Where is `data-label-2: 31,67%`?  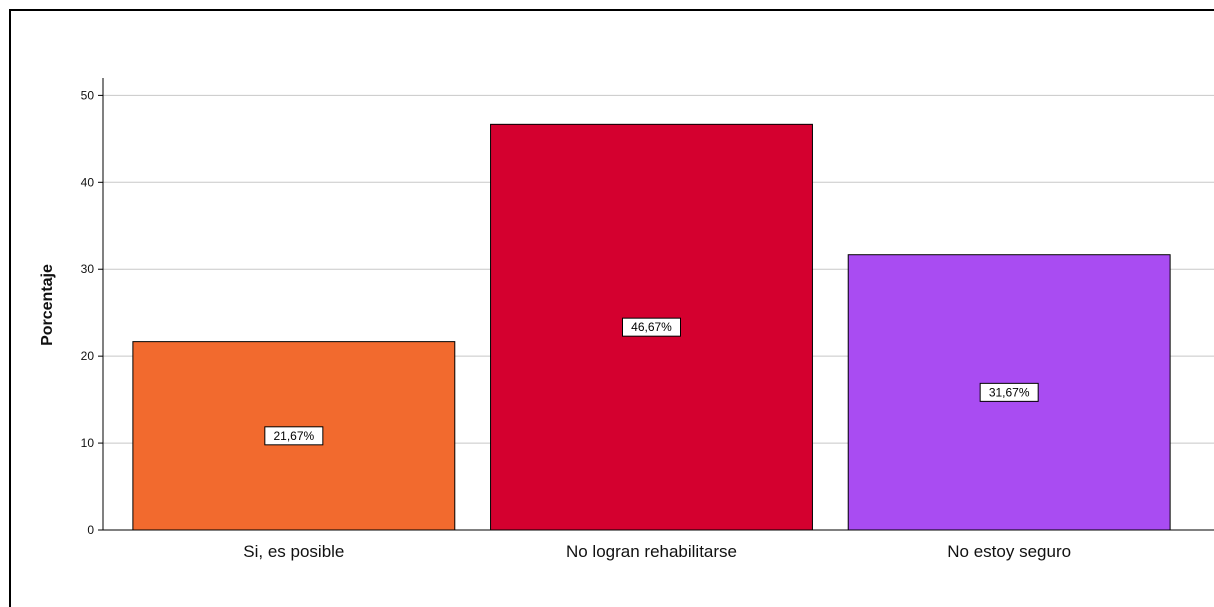 data-label-2: 31,67% is located at coordinates (1009, 392).